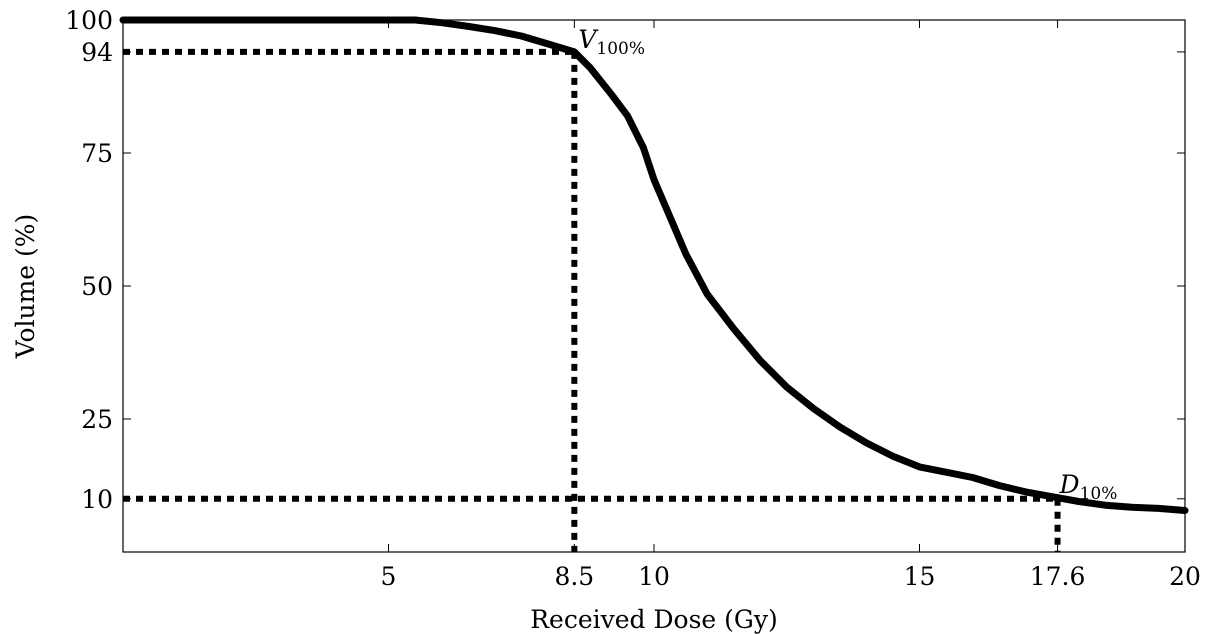  I want to click on annotation-d10: D10%, so click(1088, 487).